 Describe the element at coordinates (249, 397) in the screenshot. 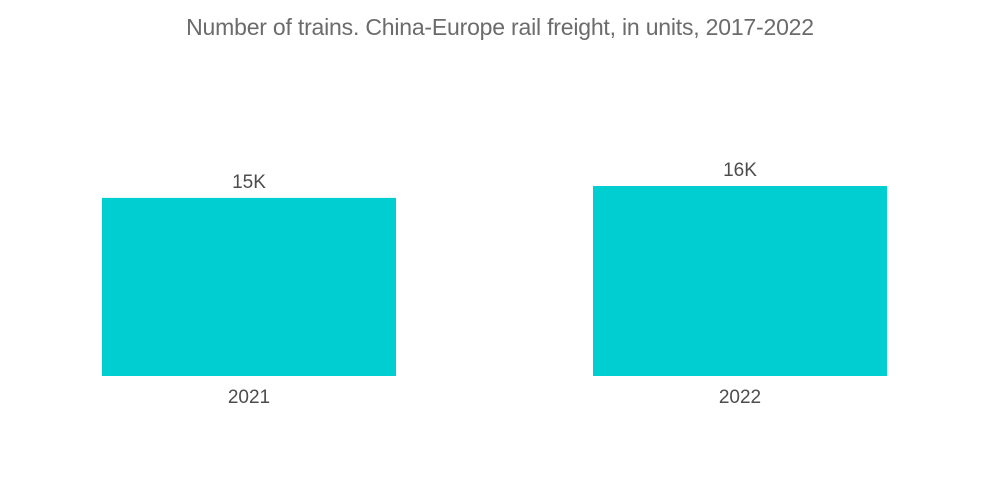

I see `x-tick-label-2021: 2021` at that location.